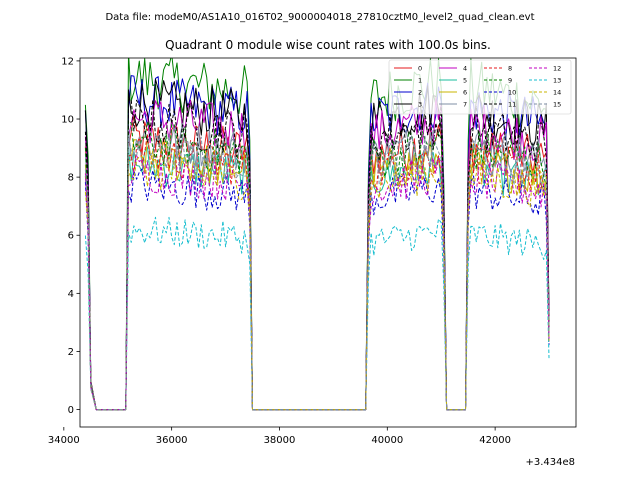 Image resolution: width=640 pixels, height=480 pixels. What do you see at coordinates (420, 92) in the screenshot?
I see `legend-label-2: 2` at bounding box center [420, 92].